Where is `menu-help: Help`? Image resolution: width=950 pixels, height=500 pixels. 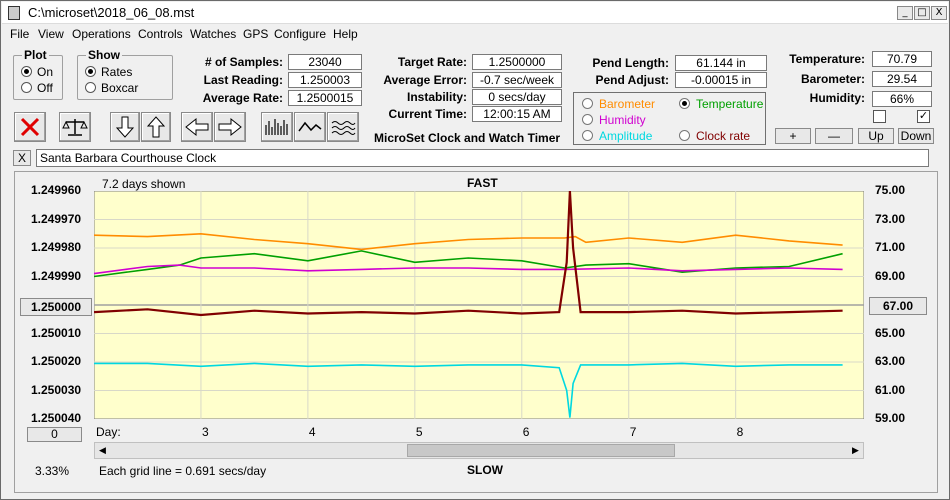
menu-help: Help is located at coordinates (345, 34).